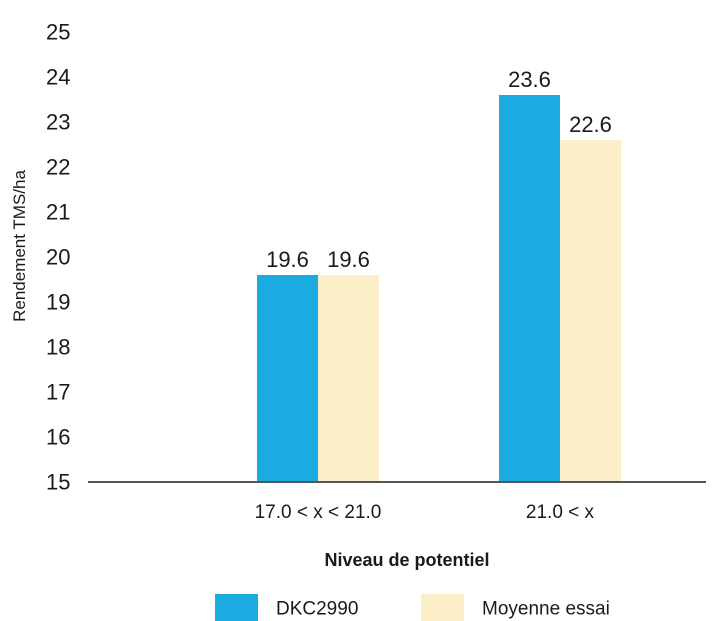 This screenshot has width=712, height=621. What do you see at coordinates (348, 378) in the screenshot?
I see `bar-s1-c0` at bounding box center [348, 378].